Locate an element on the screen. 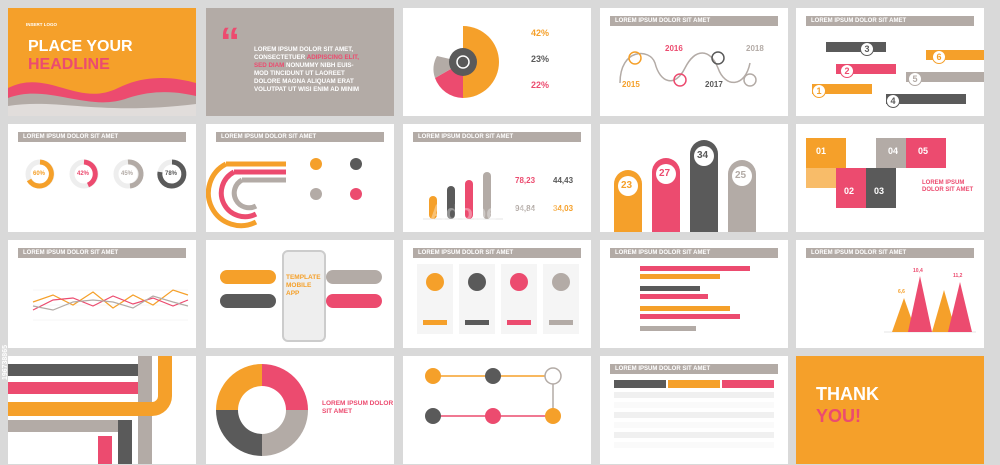  slide-pillars: 23 27 34 25 is located at coordinates (694, 178).